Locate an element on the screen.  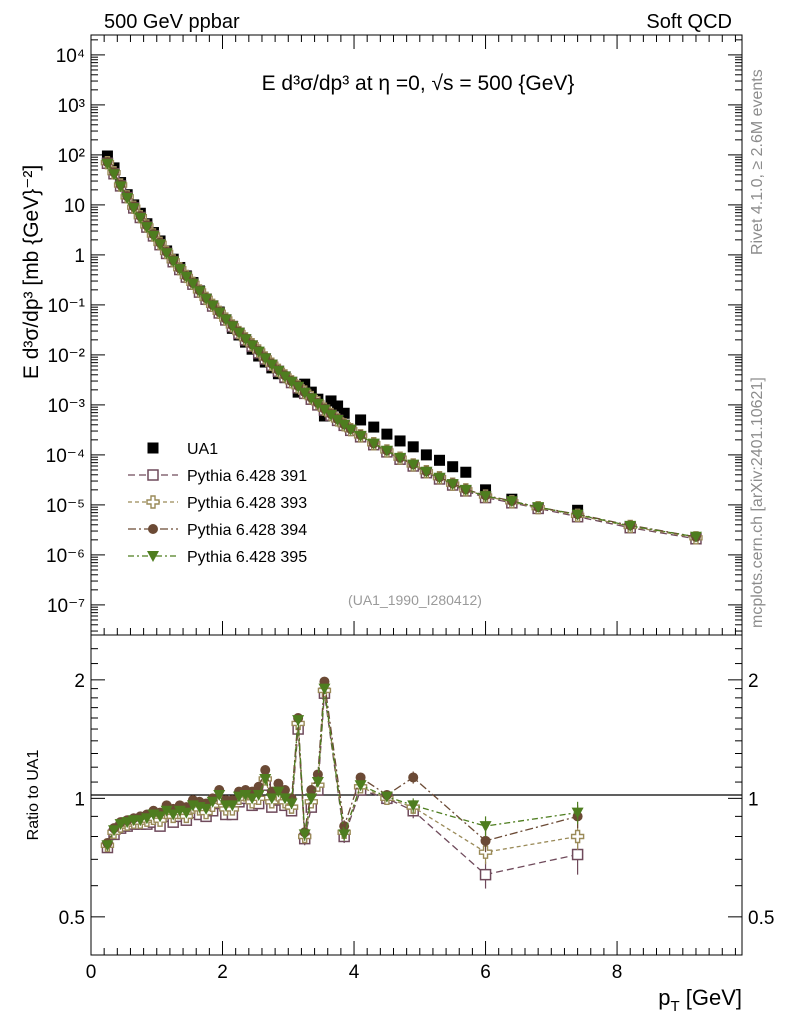
main-y-tick-label: 10⁻⁴ is located at coordinates (65, 456).